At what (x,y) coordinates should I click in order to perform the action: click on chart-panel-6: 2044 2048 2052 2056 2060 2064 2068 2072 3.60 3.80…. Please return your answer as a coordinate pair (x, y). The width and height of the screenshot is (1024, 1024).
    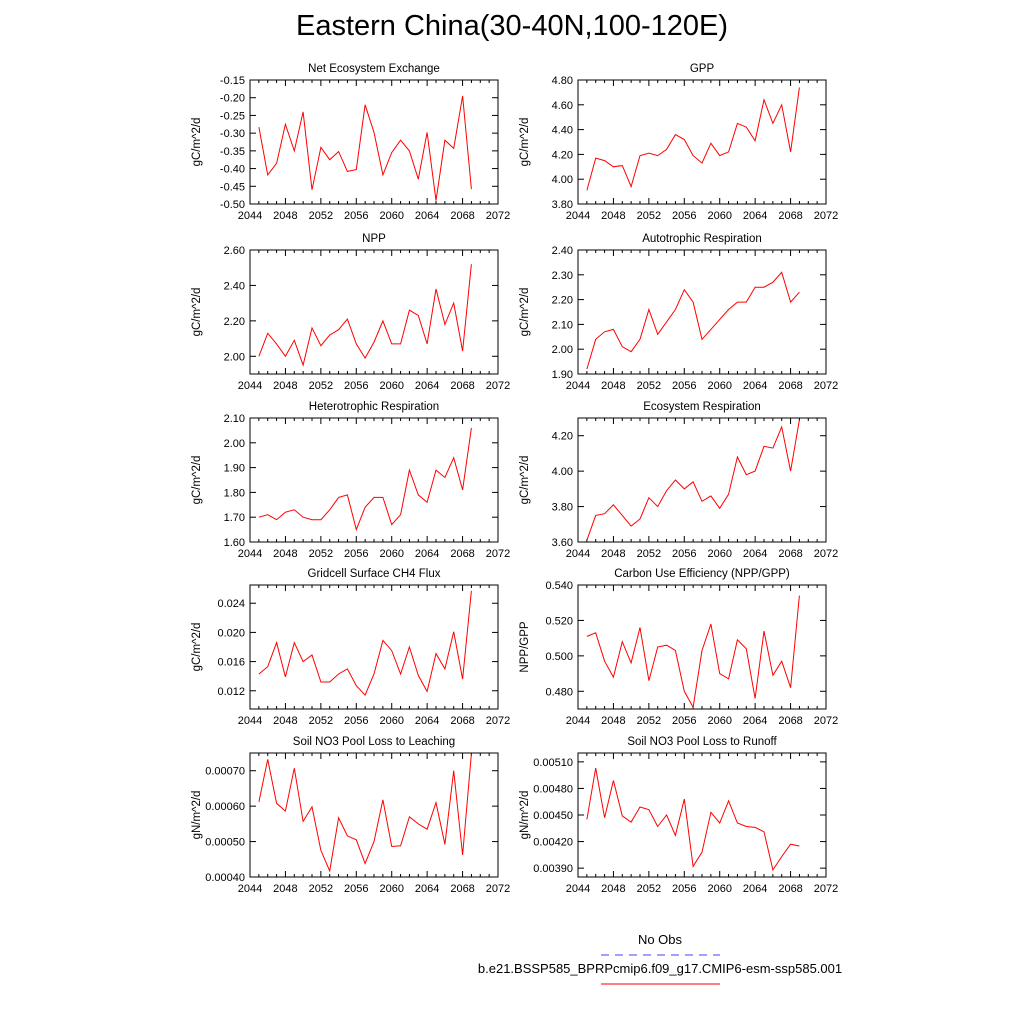
    Looking at the image, I should click on (678, 480).